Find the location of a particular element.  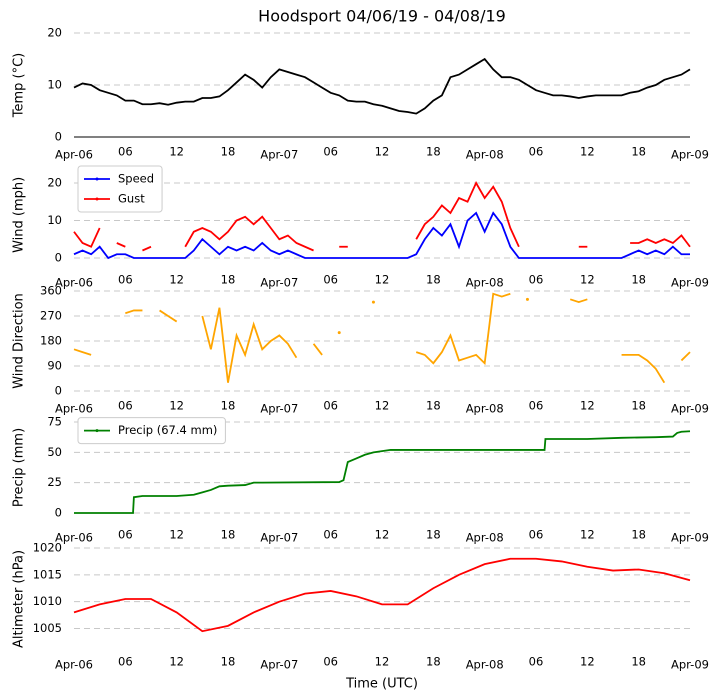

y-tick-label: 180 is located at coordinates (51, 341).